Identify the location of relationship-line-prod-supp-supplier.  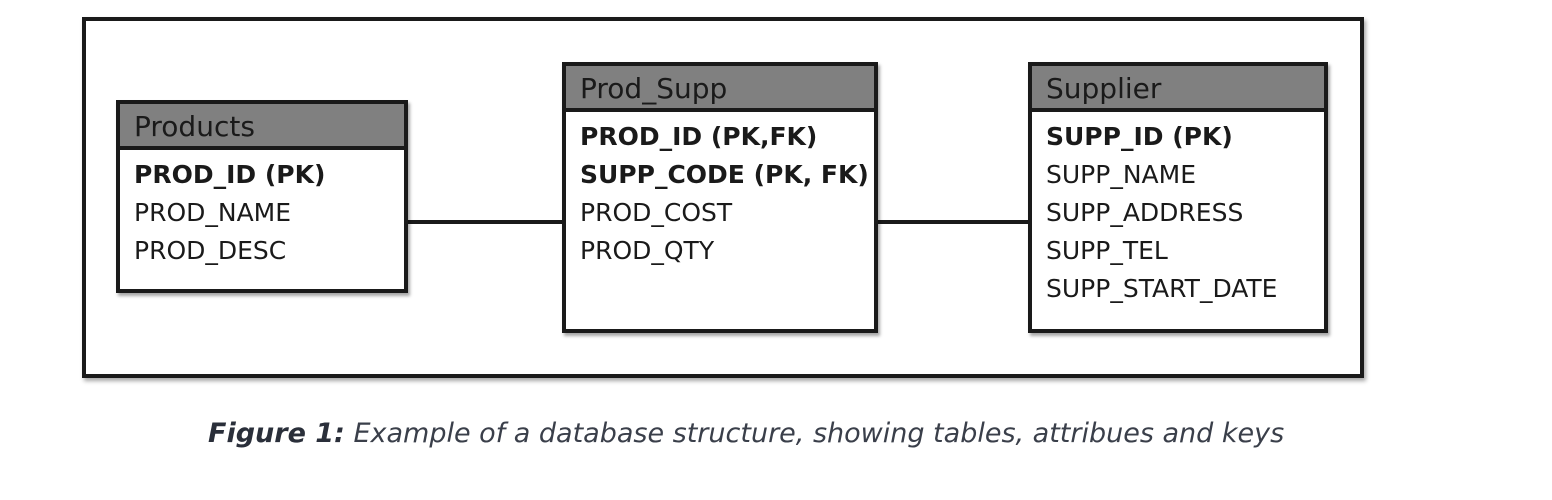
(953, 222).